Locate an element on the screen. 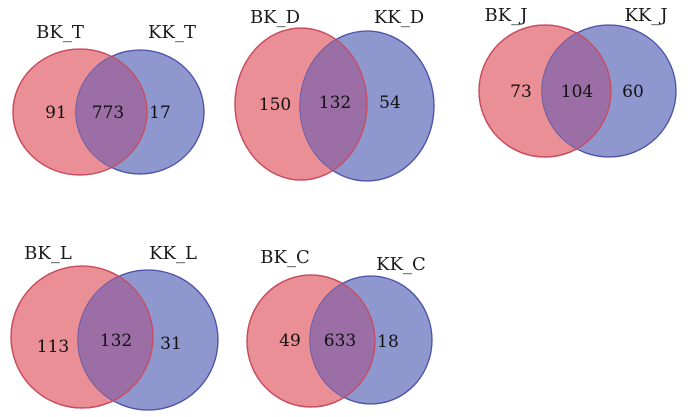 The height and width of the screenshot is (417, 700). intersection-count: 104 is located at coordinates (577, 92).